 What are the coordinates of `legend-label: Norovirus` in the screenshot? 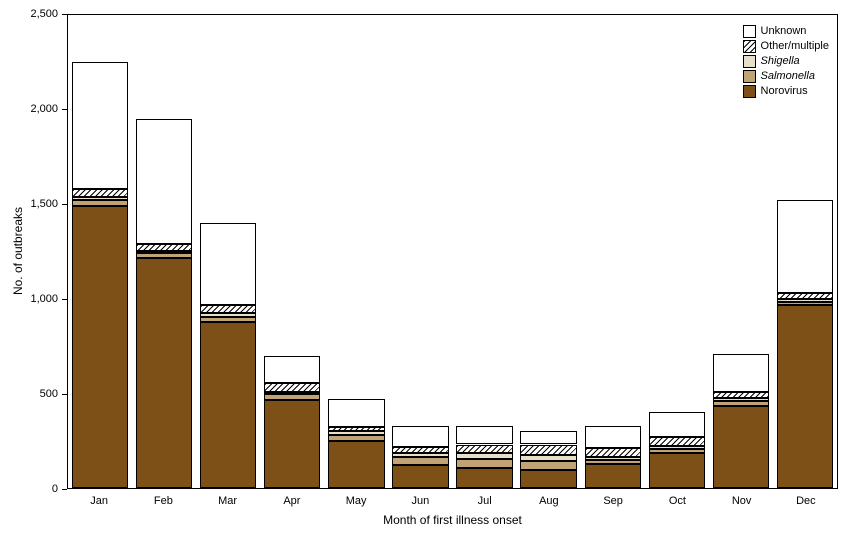 It's located at (784, 91).